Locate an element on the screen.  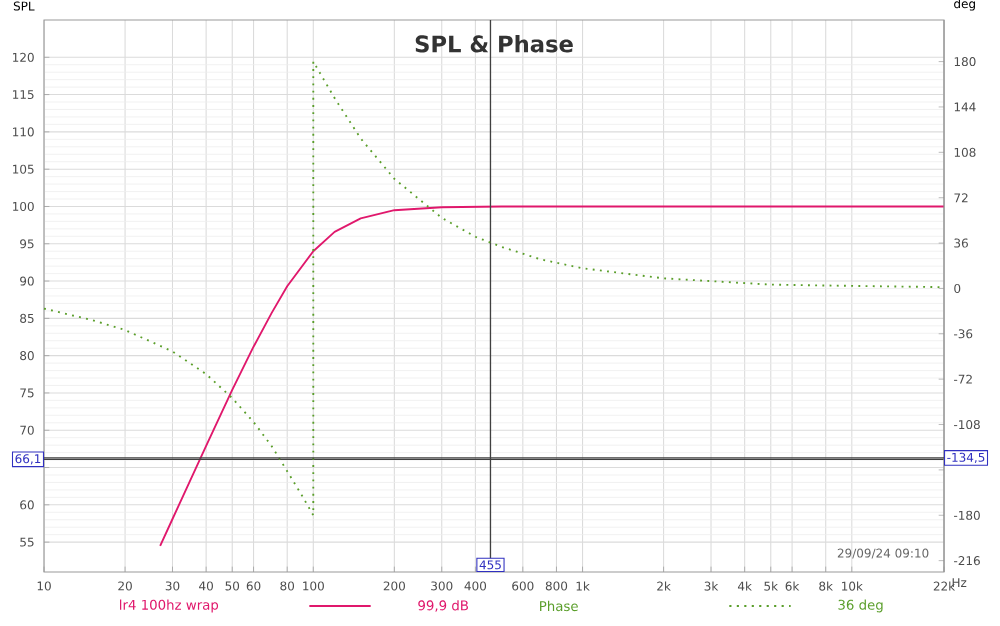
text: SPL & Phase is located at coordinates (494, 43).